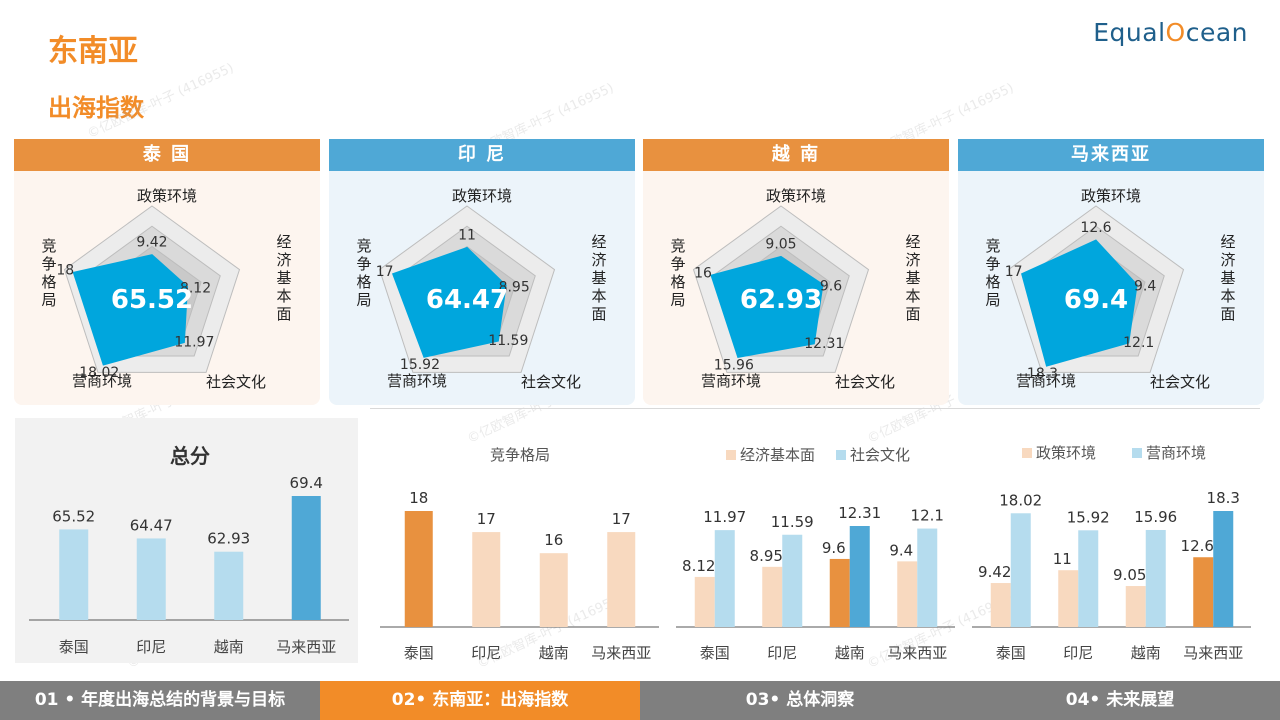 This screenshot has width=1280, height=720. I want to click on radar-value-label: 18, so click(65, 270).